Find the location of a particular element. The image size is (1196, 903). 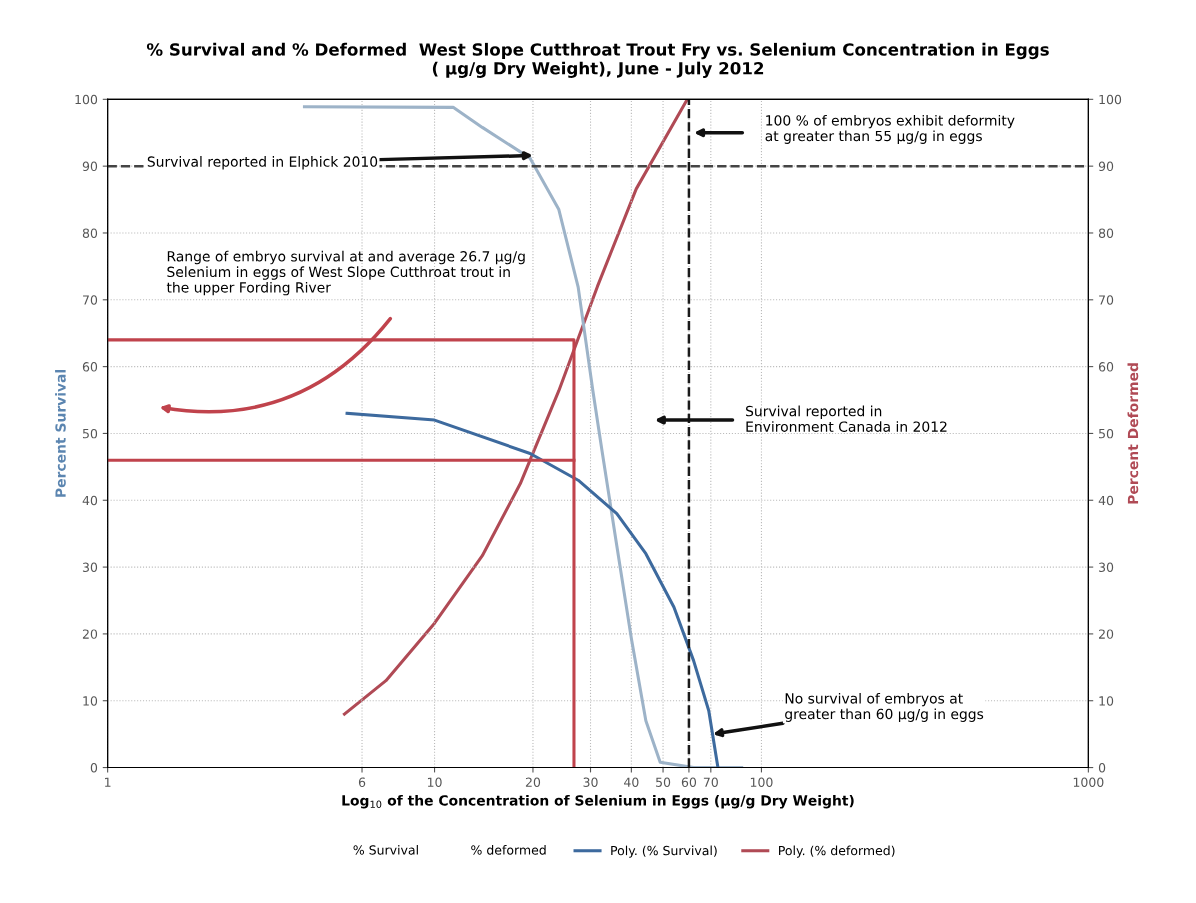

y2-tick-label: 10 is located at coordinates (1106, 701).